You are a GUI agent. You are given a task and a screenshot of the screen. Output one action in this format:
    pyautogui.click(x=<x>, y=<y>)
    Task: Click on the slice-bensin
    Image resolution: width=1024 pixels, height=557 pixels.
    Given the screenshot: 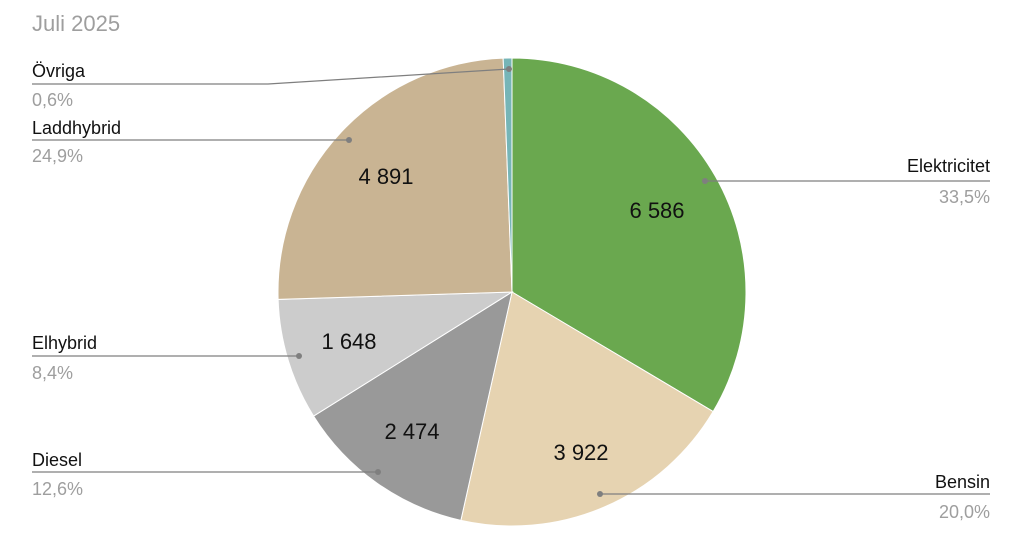 What is the action you would take?
    pyautogui.click(x=587, y=409)
    